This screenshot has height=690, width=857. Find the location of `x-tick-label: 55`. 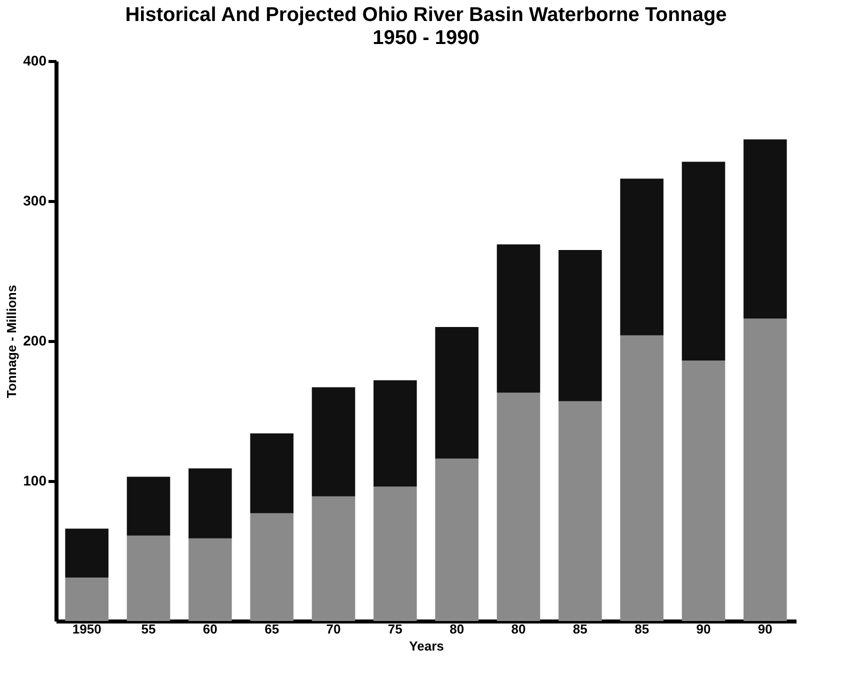

x-tick-label: 55 is located at coordinates (148, 629).